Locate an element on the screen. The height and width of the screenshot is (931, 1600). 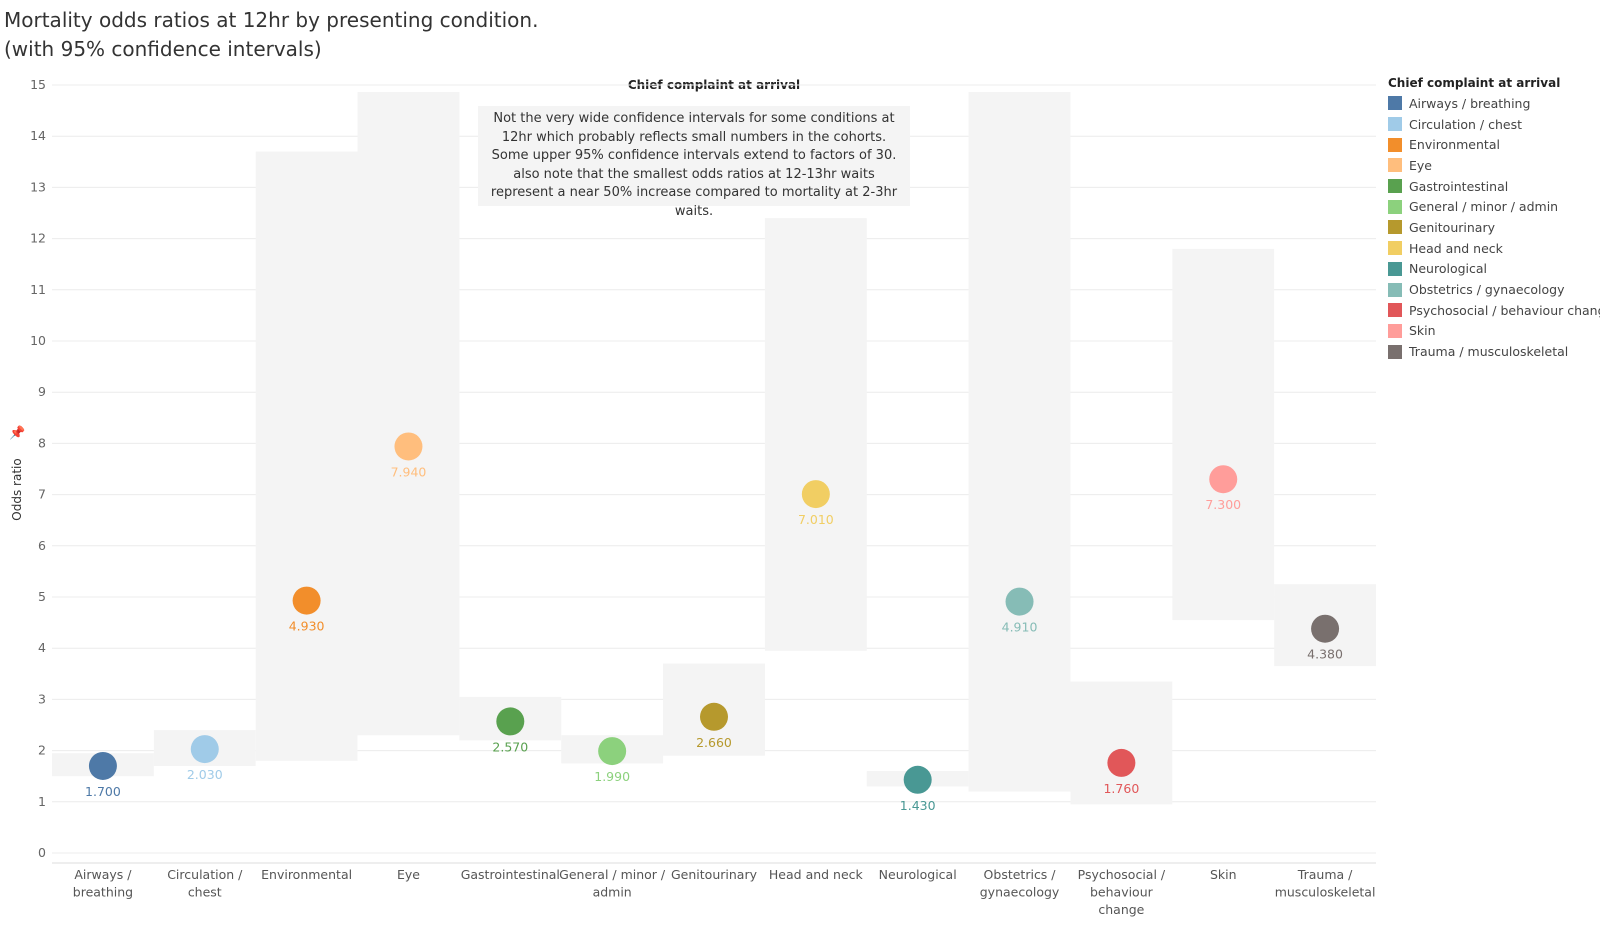
y-tick-label: 15 is located at coordinates (38, 84).